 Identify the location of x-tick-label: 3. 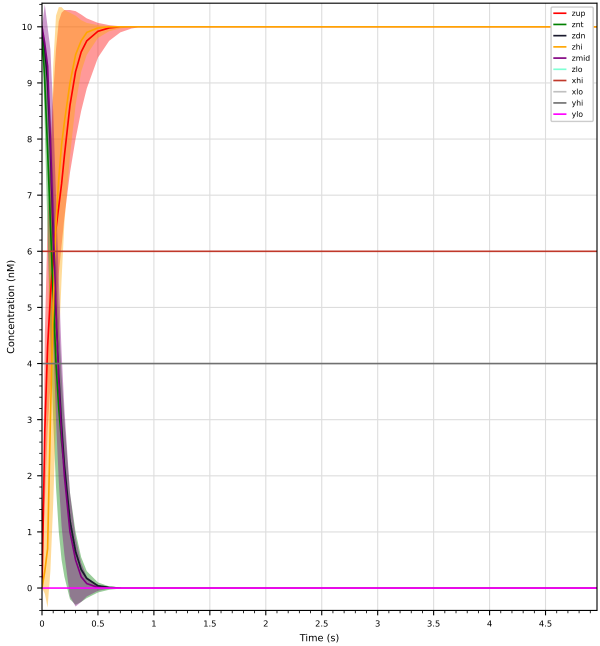
(378, 623).